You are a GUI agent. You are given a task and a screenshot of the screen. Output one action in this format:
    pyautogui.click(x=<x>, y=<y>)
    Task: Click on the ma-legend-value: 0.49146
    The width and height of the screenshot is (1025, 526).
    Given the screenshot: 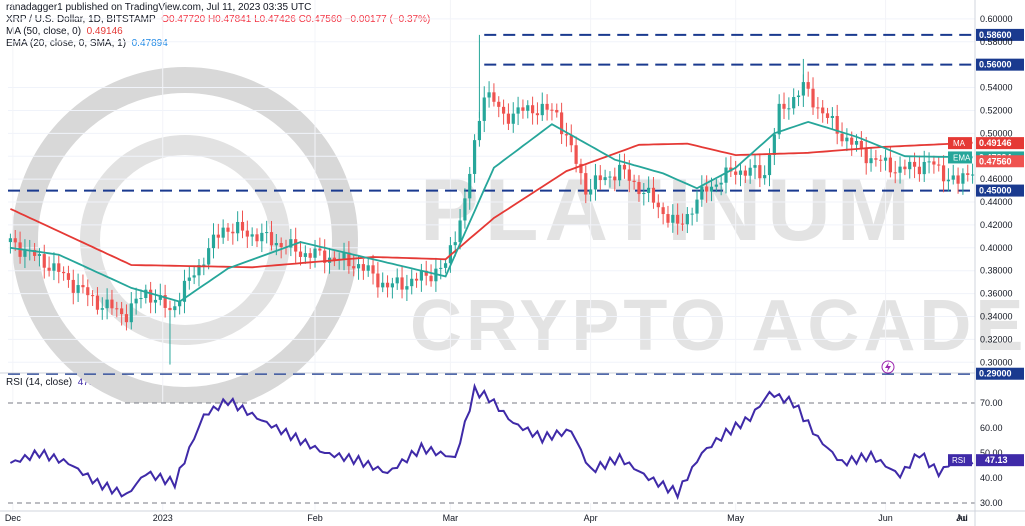 What is the action you would take?
    pyautogui.click(x=104, y=31)
    